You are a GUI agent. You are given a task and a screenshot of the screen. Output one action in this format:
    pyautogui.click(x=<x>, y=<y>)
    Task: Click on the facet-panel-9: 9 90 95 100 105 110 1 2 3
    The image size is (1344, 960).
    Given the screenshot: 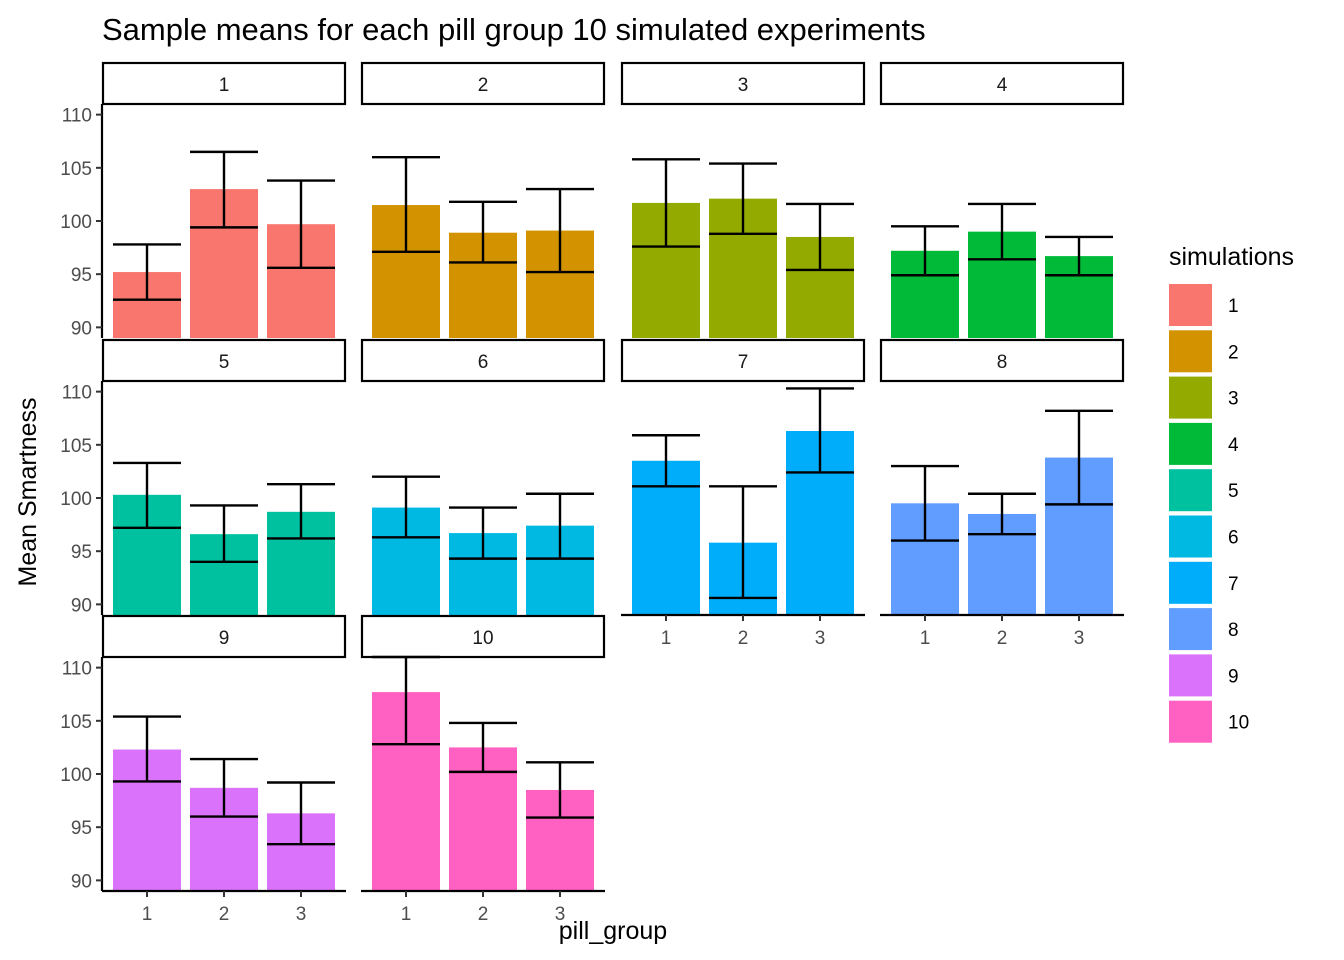 What is the action you would take?
    pyautogui.click(x=203, y=769)
    